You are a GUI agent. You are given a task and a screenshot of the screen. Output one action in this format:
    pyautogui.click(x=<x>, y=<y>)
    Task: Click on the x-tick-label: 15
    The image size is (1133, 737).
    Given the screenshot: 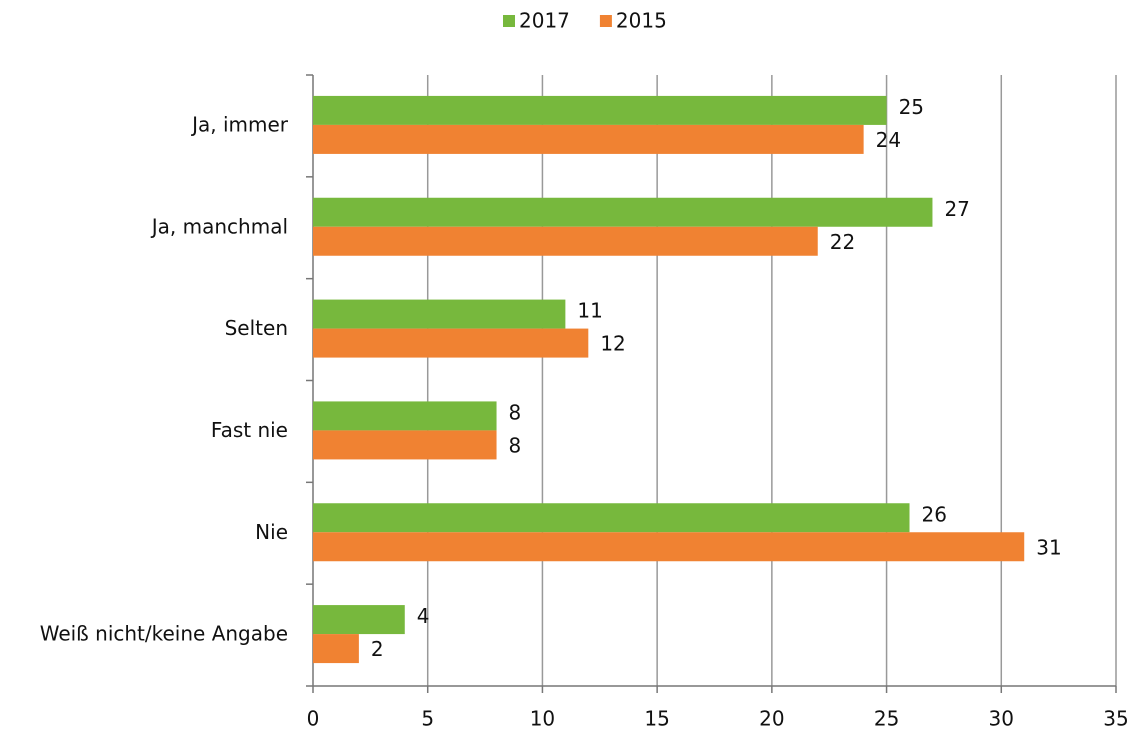 What is the action you would take?
    pyautogui.click(x=656, y=719)
    